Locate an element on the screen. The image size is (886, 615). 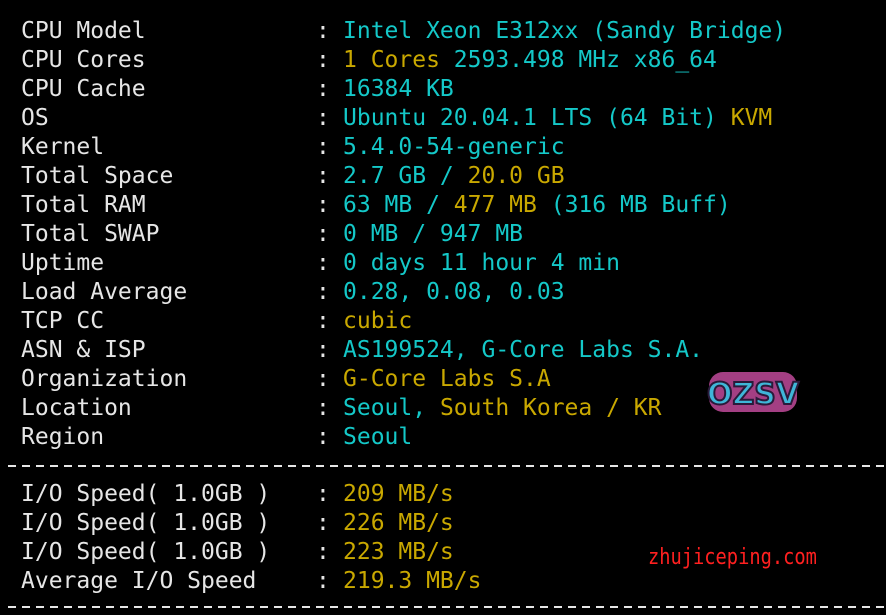
value-segment: Seoul, is located at coordinates (391, 408).